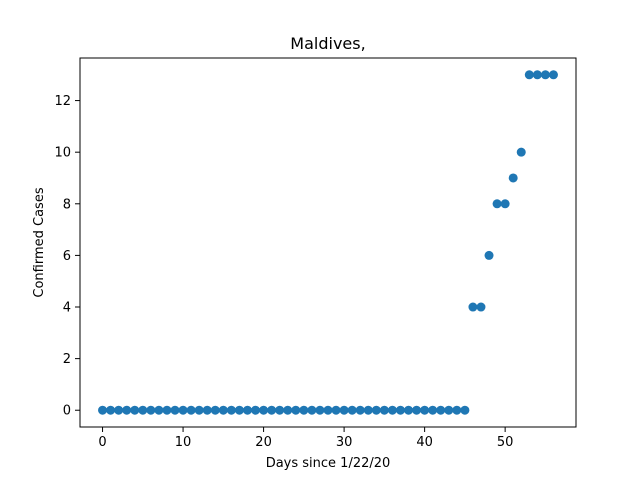 This screenshot has width=640, height=480. What do you see at coordinates (344, 442) in the screenshot?
I see `x-tick-label: 30` at bounding box center [344, 442].